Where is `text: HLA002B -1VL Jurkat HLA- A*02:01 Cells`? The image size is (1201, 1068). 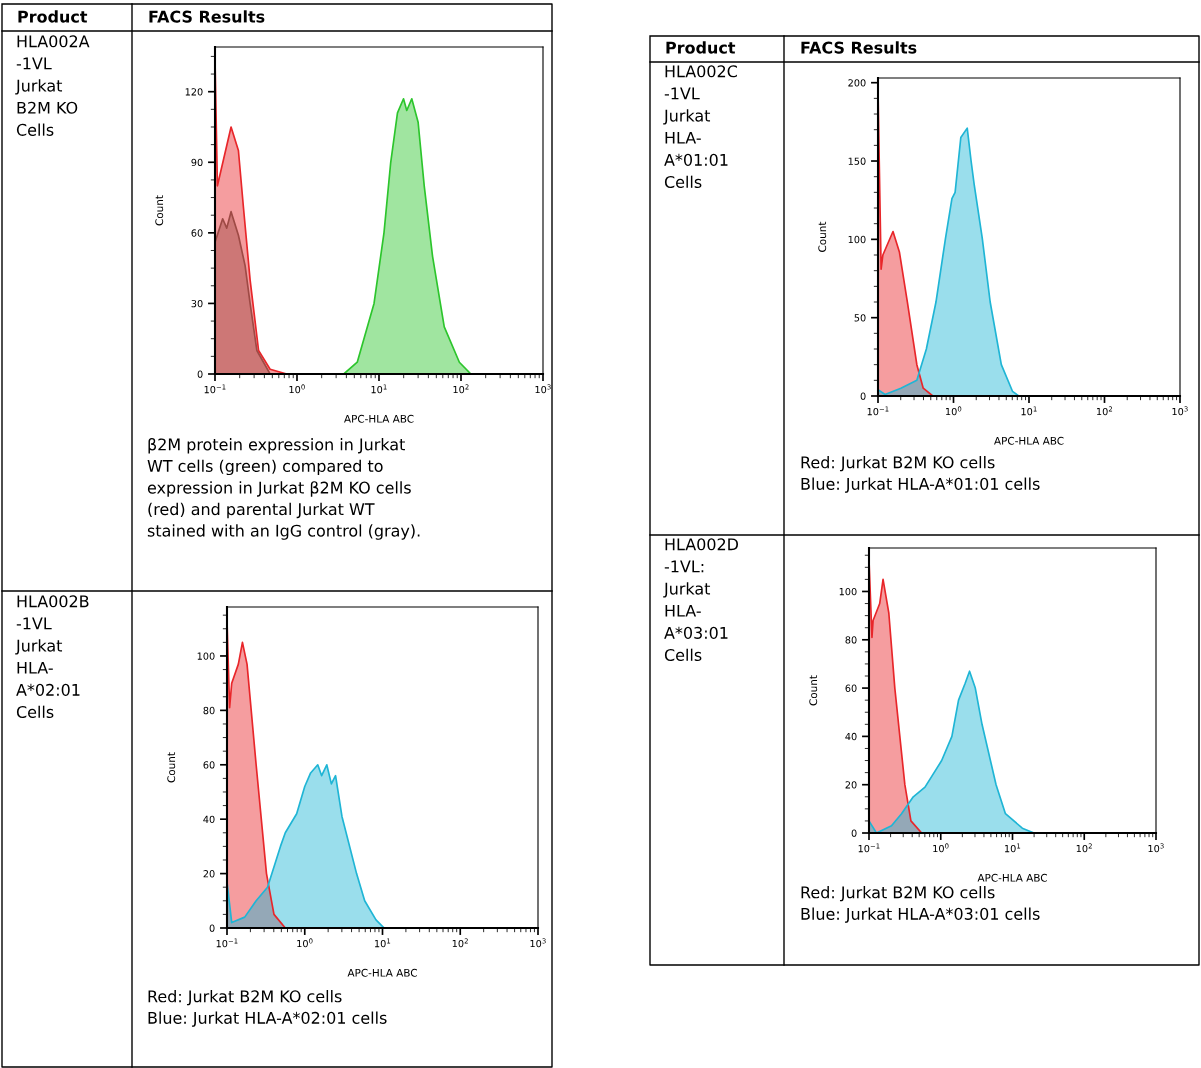
text: HLA002B -1VL Jurkat HLA- A*02:01 Cells is located at coordinates (52, 657).